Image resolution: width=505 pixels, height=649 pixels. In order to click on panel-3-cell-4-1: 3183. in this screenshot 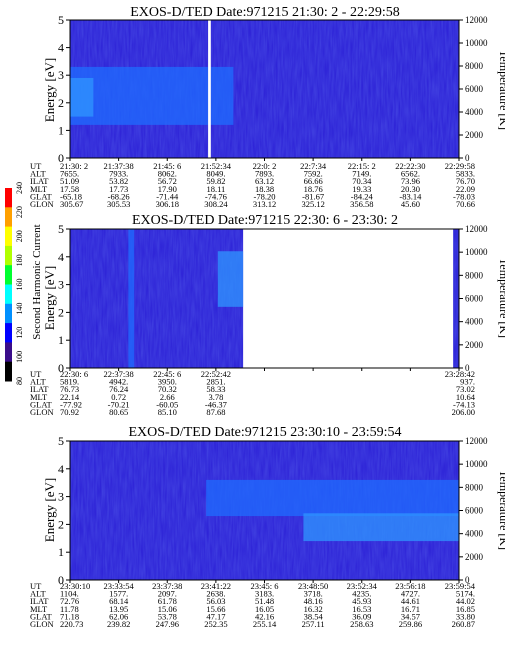, I will do `click(264, 594)`.